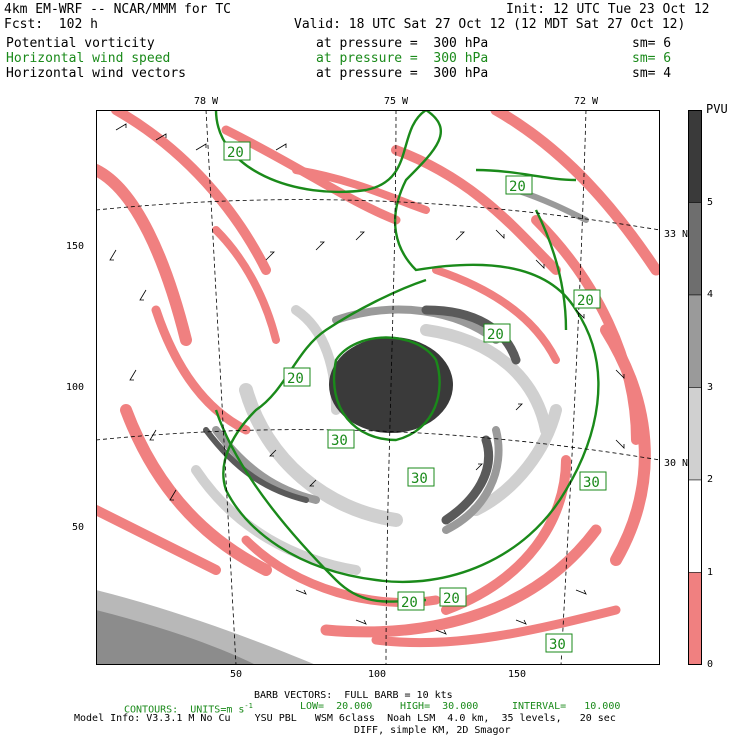 The width and height of the screenshot is (740, 740). What do you see at coordinates (710, 387) in the screenshot?
I see `colorbar-level-label: 3` at bounding box center [710, 387].